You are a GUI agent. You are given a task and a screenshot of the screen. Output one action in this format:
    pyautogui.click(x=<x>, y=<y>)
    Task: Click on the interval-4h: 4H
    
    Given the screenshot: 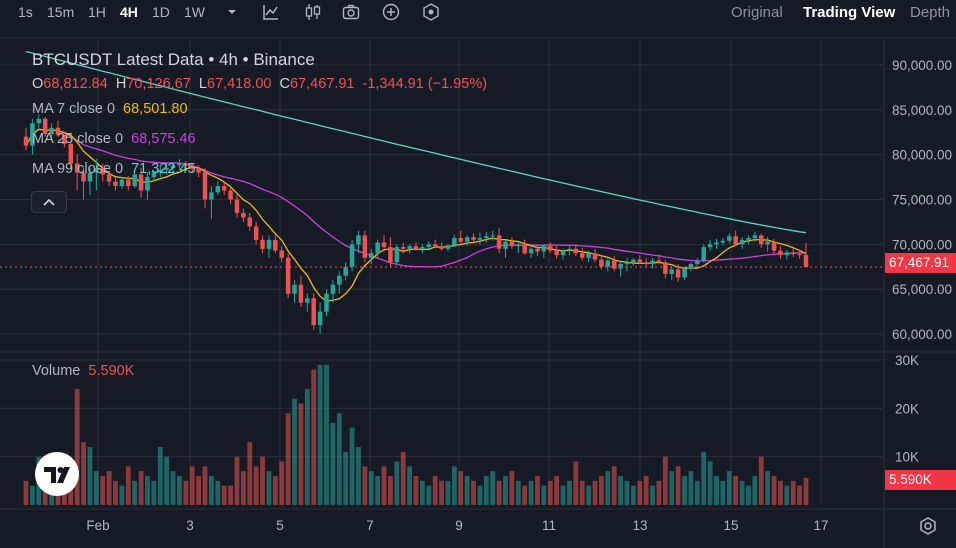 What is the action you would take?
    pyautogui.click(x=129, y=12)
    